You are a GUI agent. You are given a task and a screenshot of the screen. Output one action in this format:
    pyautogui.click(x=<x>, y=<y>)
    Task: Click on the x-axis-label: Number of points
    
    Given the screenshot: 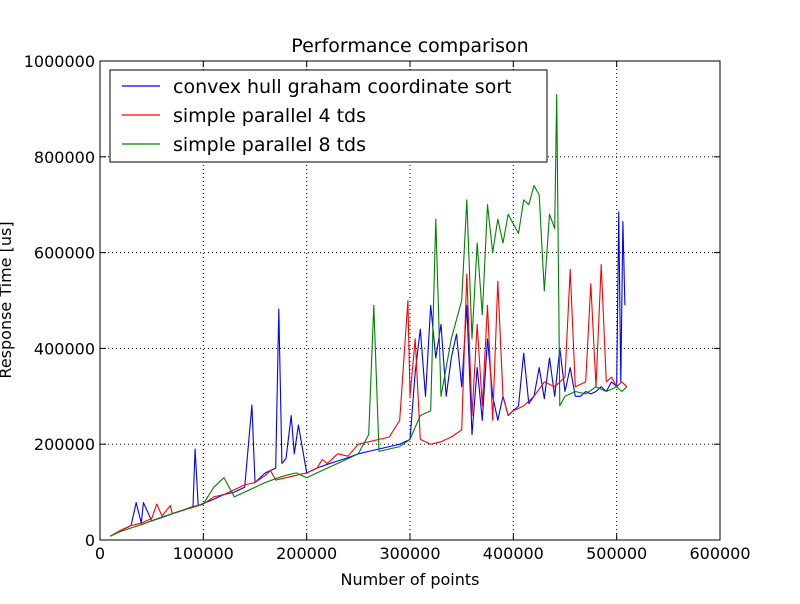 What is the action you would take?
    pyautogui.click(x=409, y=579)
    